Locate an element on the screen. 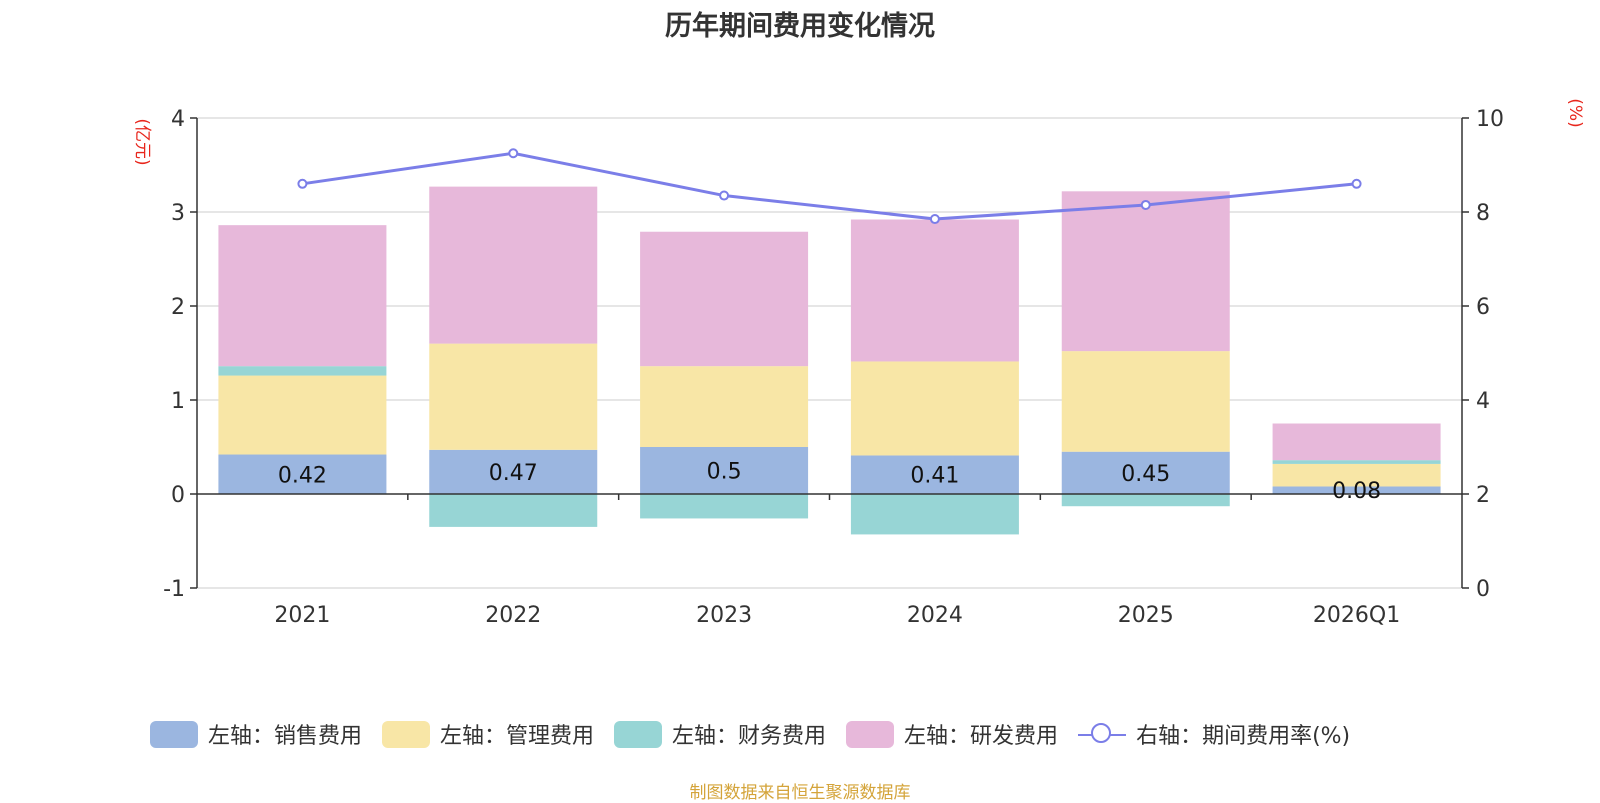 This screenshot has width=1600, height=803. legend-item-admin: 左轴：管理费用 is located at coordinates (488, 734).